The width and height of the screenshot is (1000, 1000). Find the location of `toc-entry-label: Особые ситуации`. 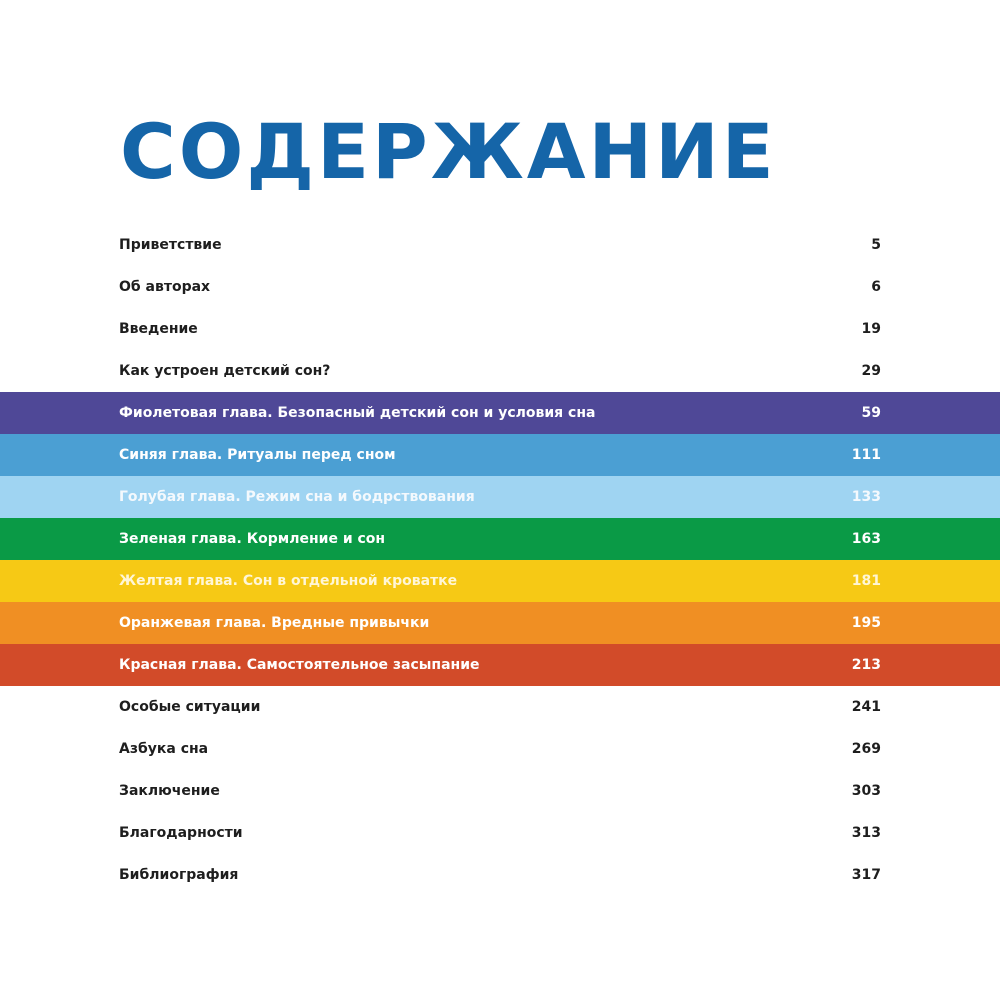

toc-entry-label: Особые ситуации is located at coordinates (190, 707).